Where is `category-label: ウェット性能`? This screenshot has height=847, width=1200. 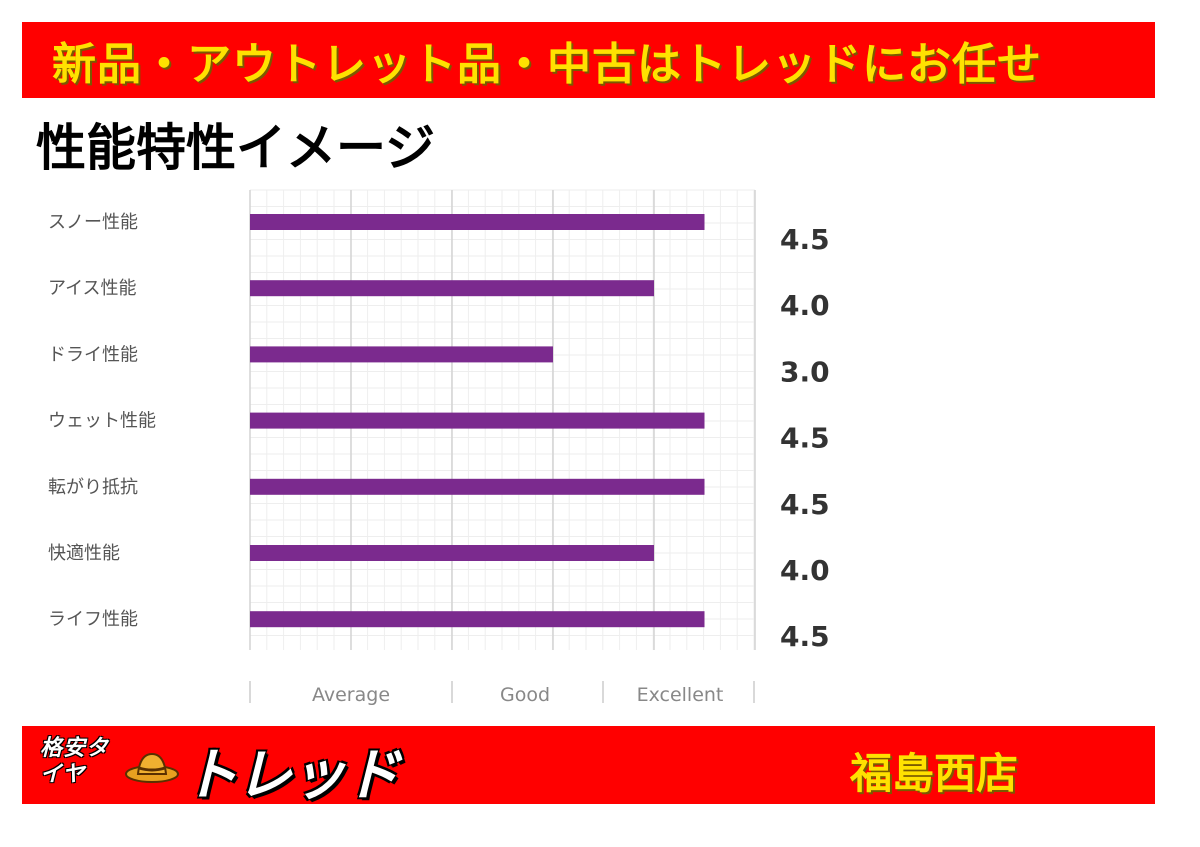
category-label: ウェット性能 is located at coordinates (102, 421).